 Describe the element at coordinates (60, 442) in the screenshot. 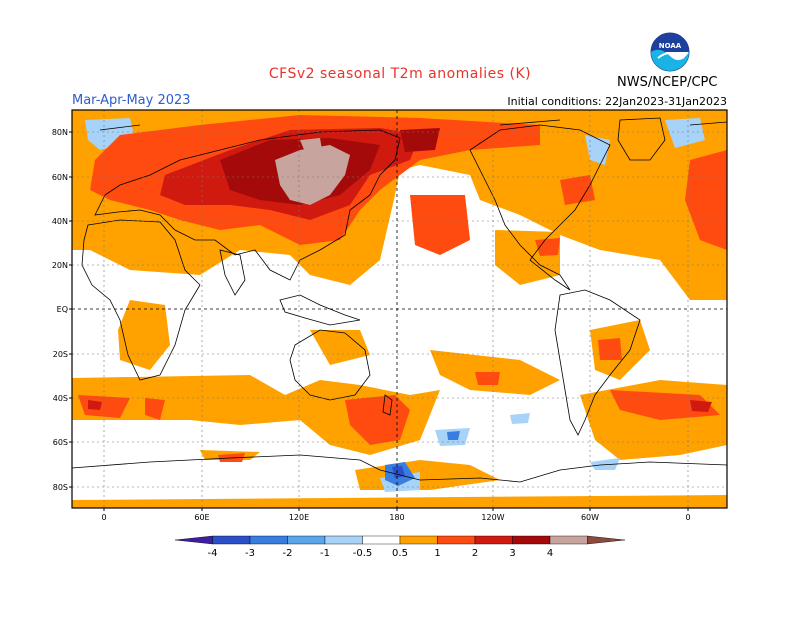

I see `lat-tick-label: 60S` at that location.